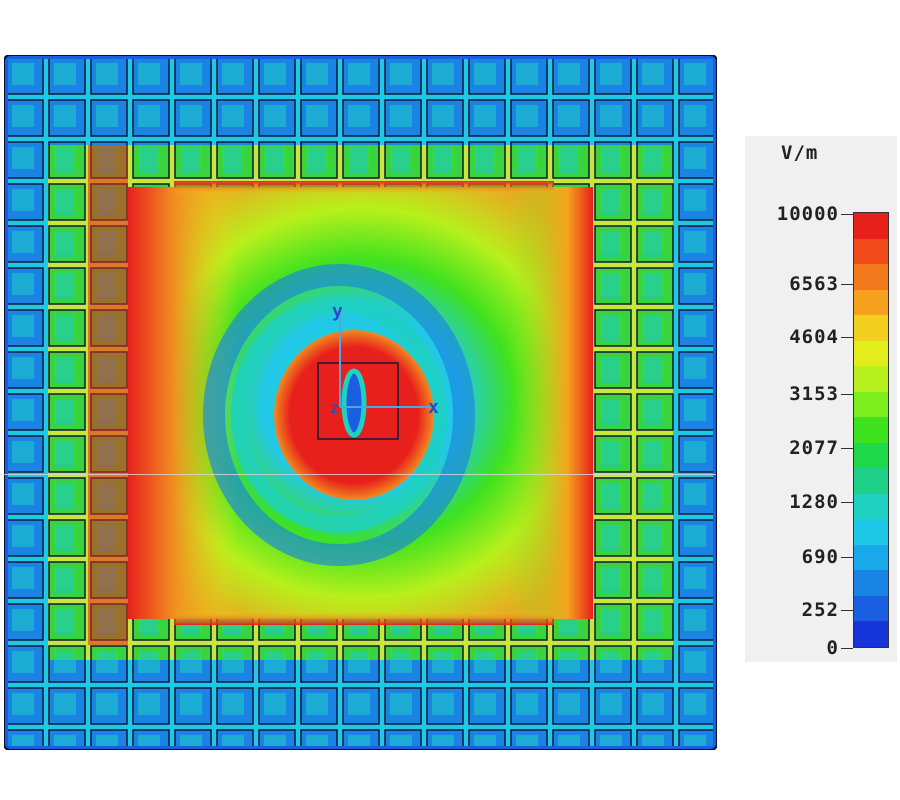 The image size is (900, 800). I want to click on colorbar, so click(871, 430).